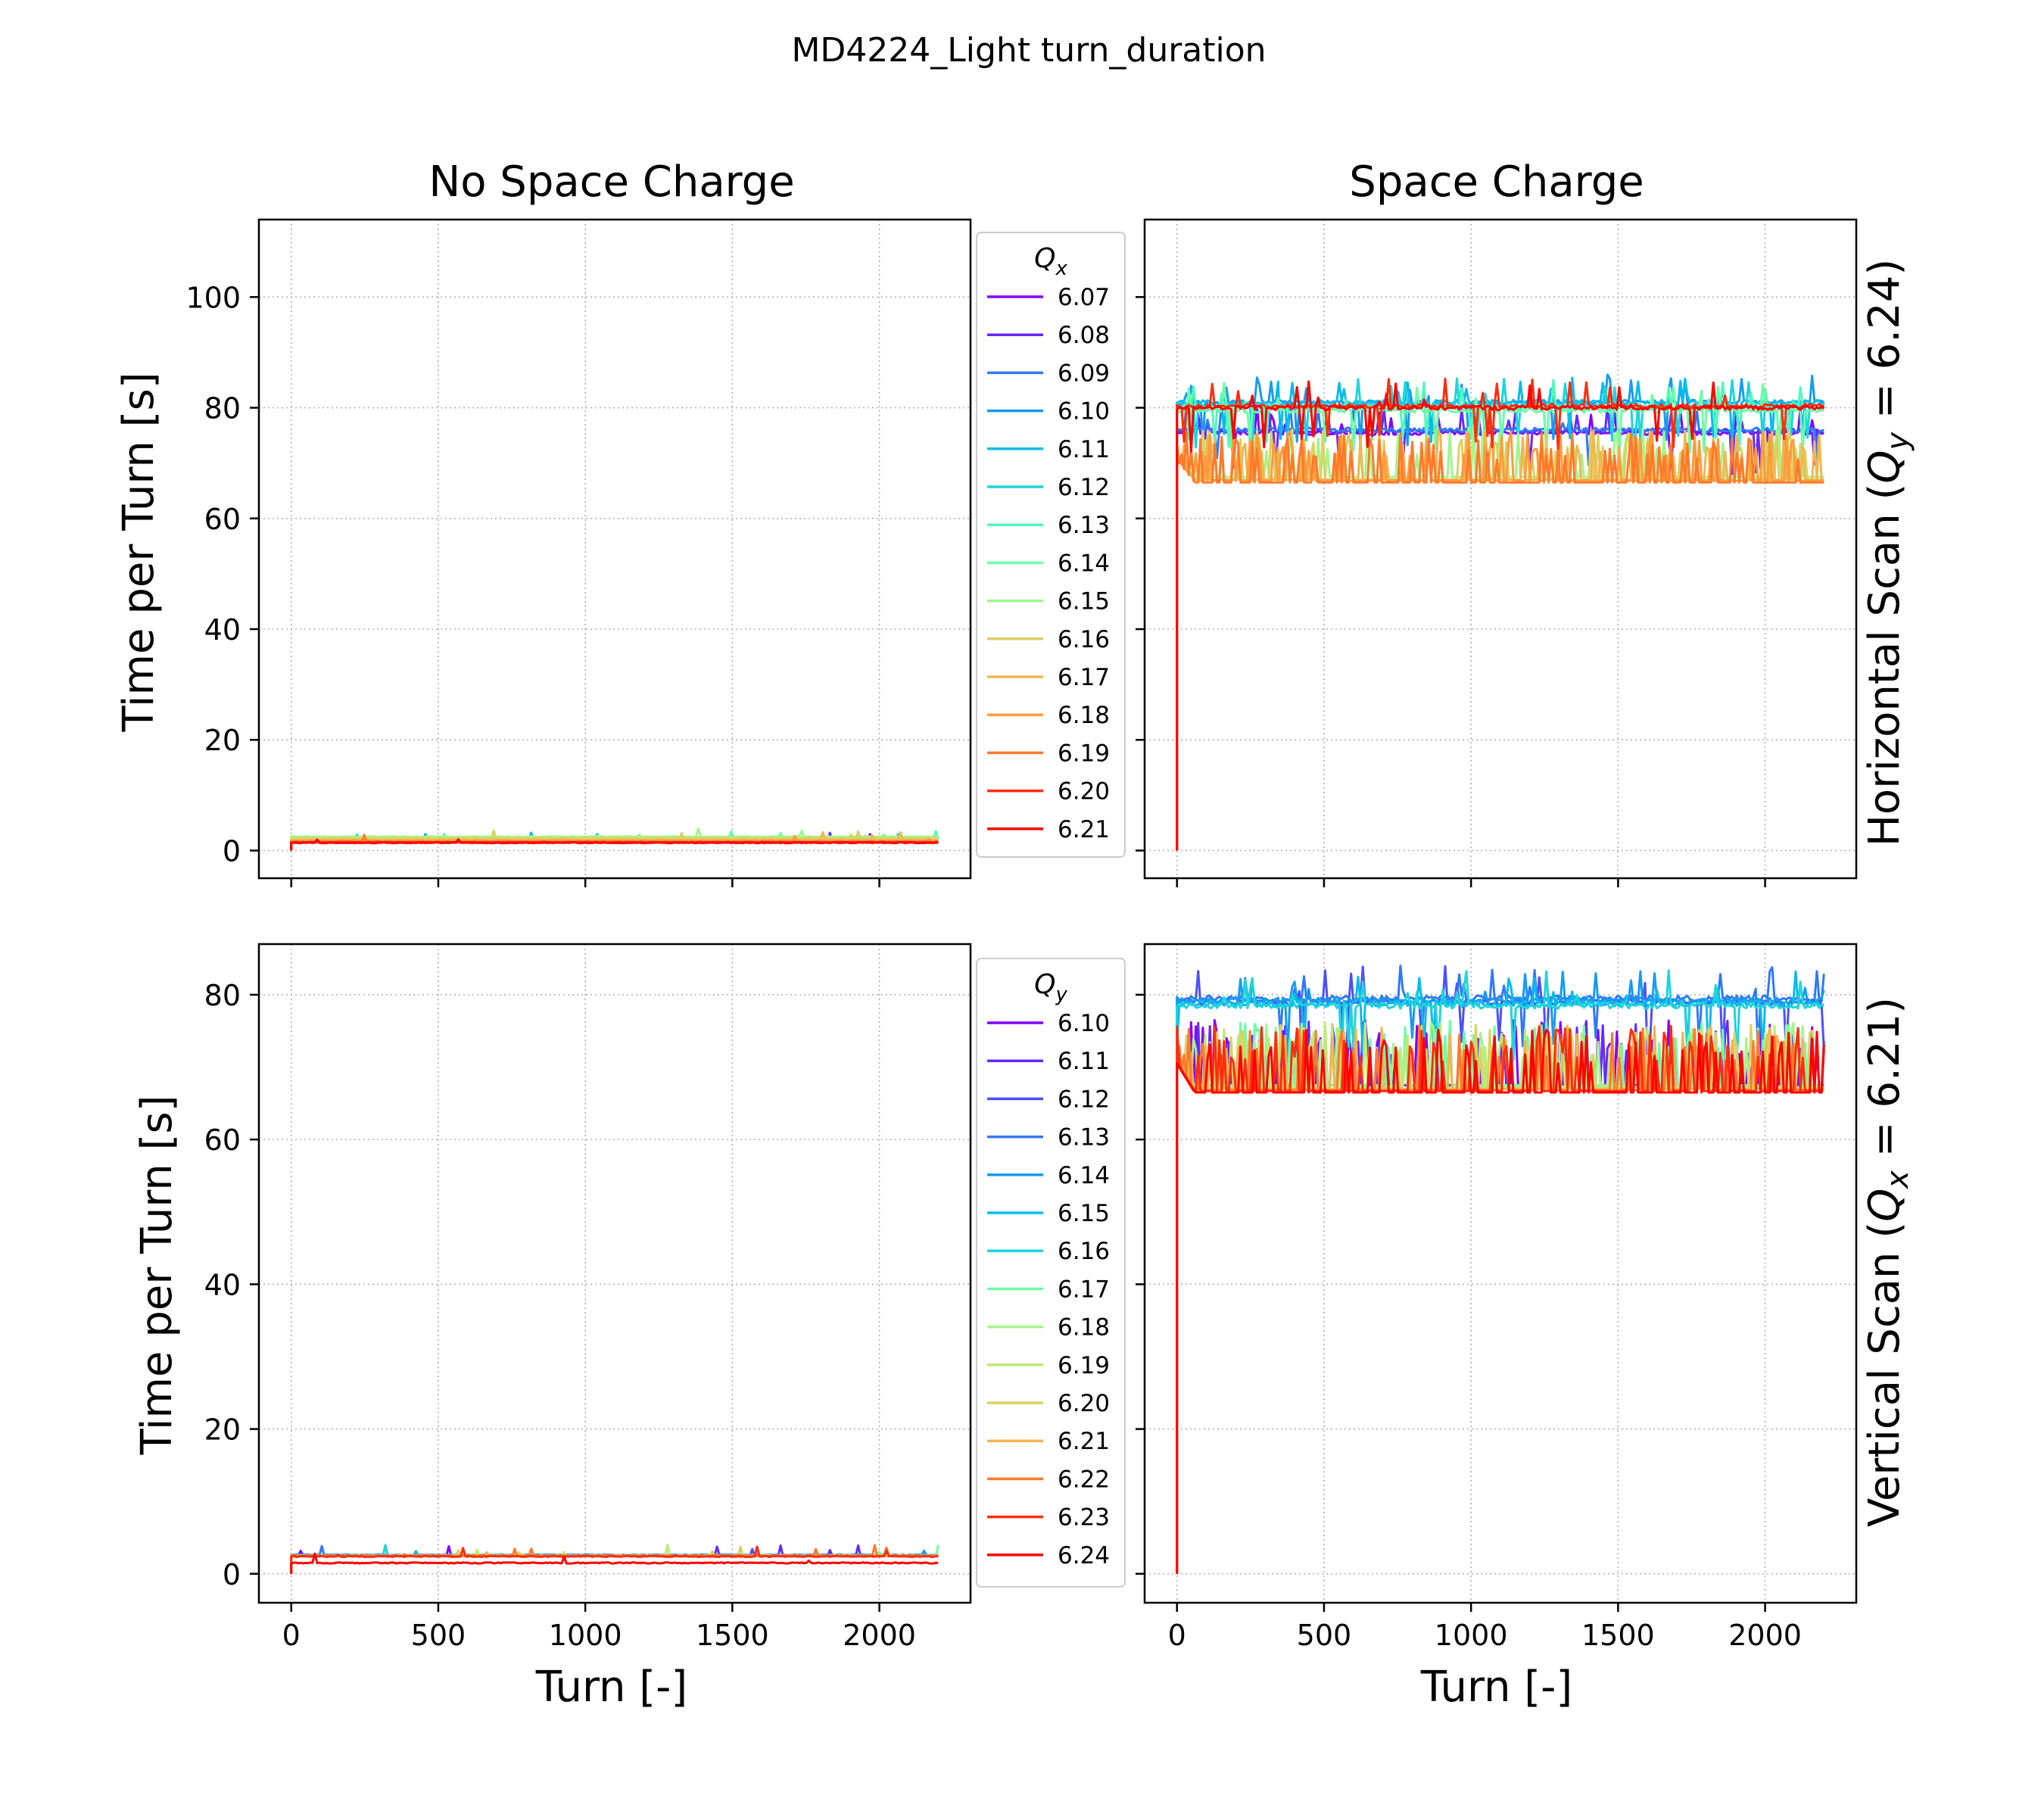  What do you see at coordinates (1084, 335) in the screenshot?
I see `legend-entry-label: 6.08` at bounding box center [1084, 335].